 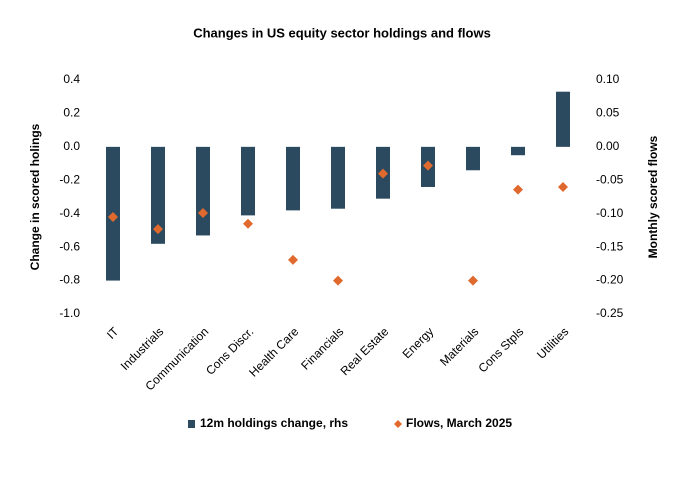 I want to click on y-tick-label: -1.0, so click(x=69, y=313).